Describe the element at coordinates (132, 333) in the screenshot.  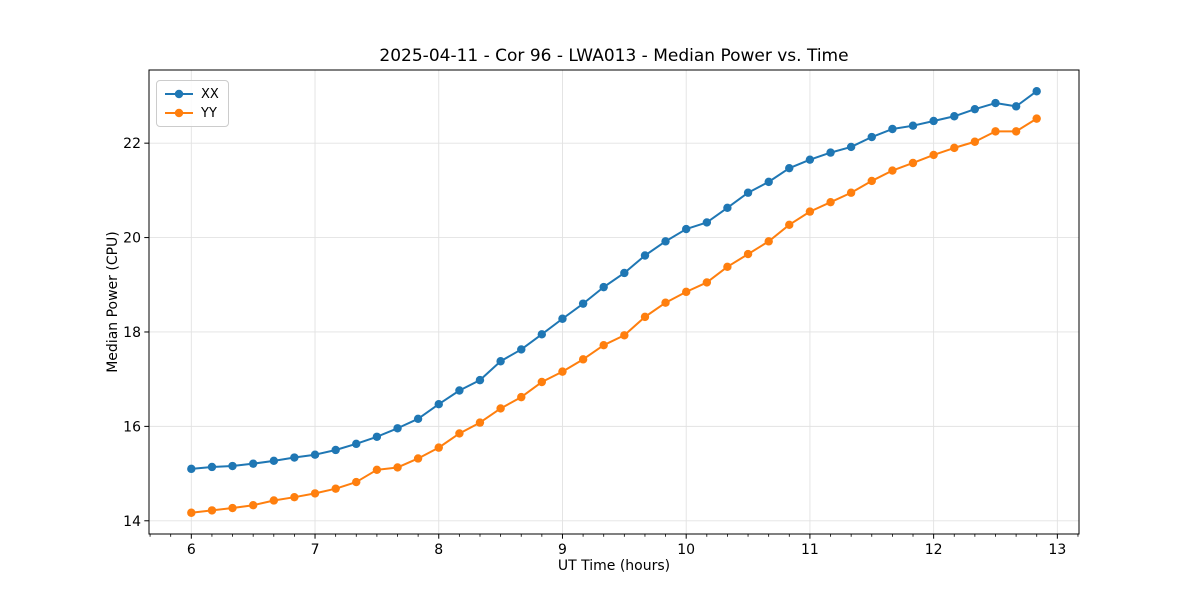
I see `y-tick-label: 18` at that location.